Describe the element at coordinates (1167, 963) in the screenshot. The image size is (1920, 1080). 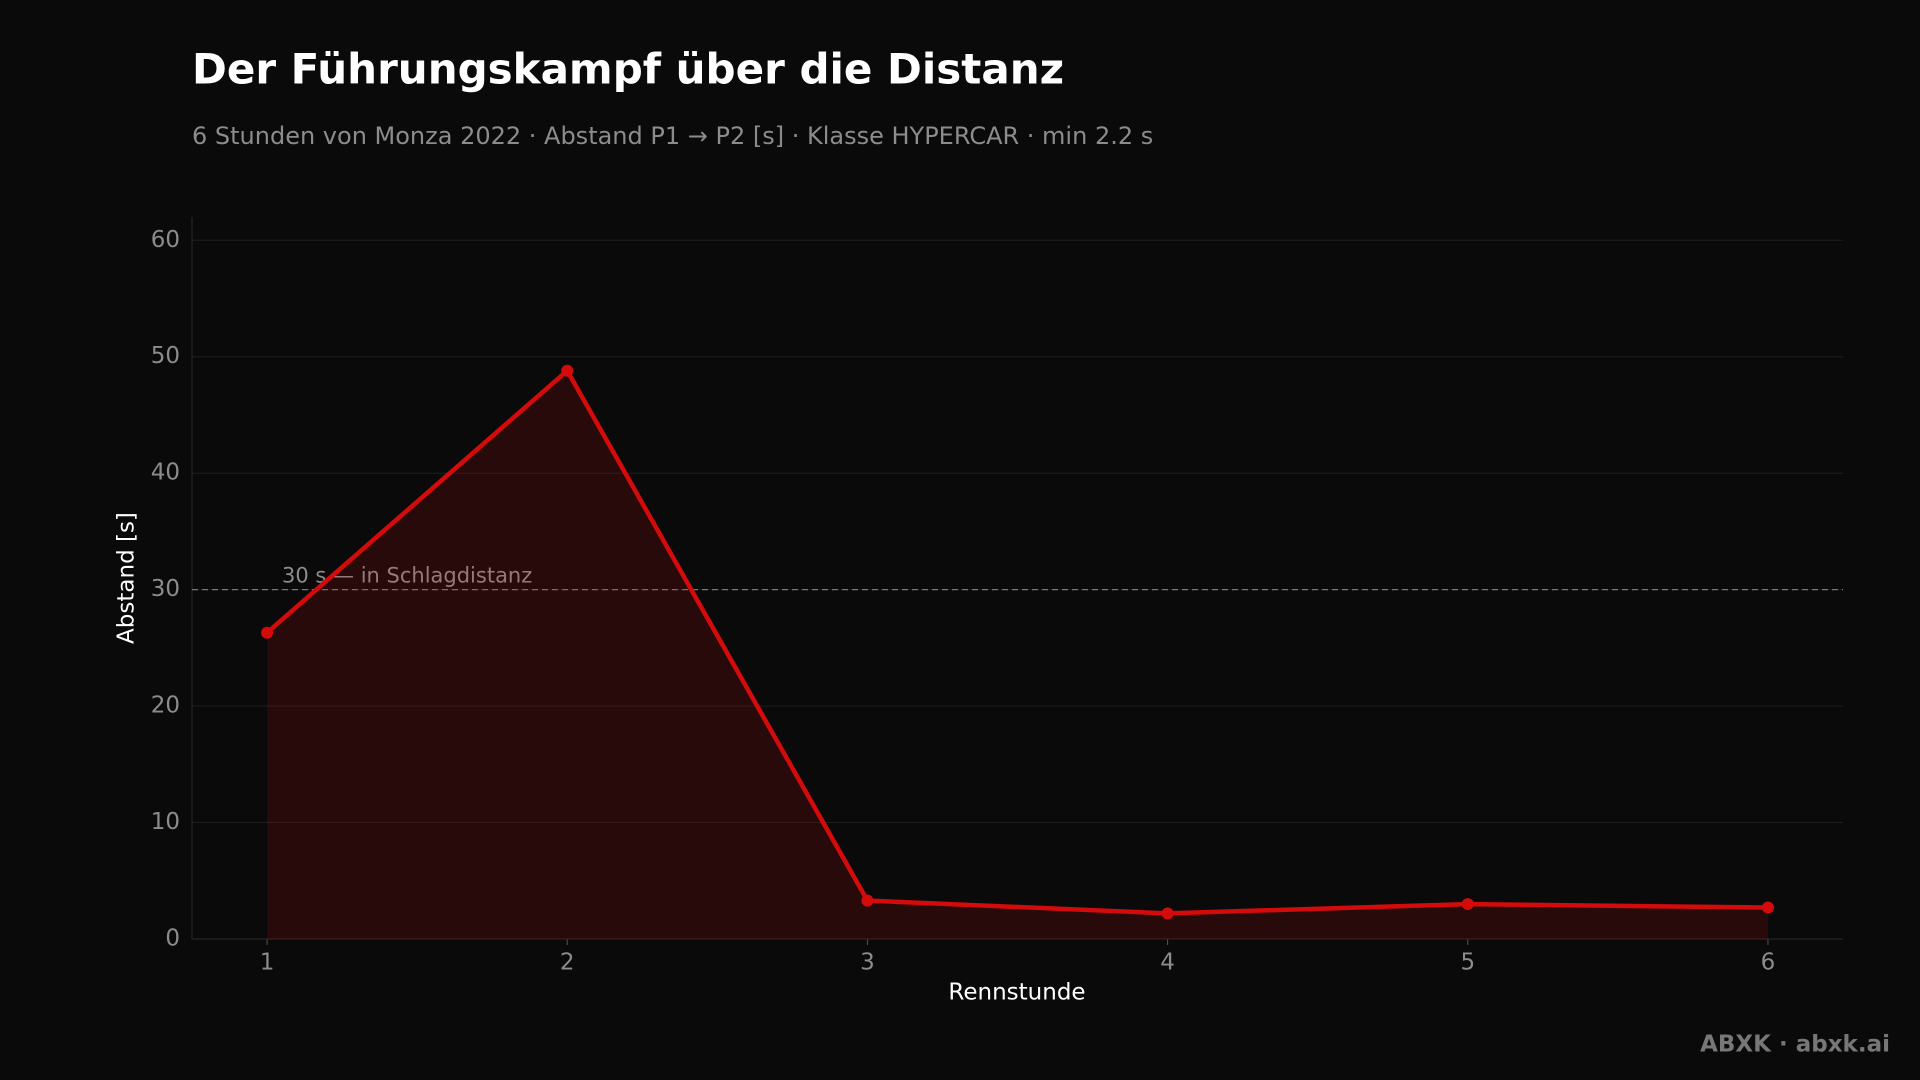
I see `x-tick-label: 4` at that location.